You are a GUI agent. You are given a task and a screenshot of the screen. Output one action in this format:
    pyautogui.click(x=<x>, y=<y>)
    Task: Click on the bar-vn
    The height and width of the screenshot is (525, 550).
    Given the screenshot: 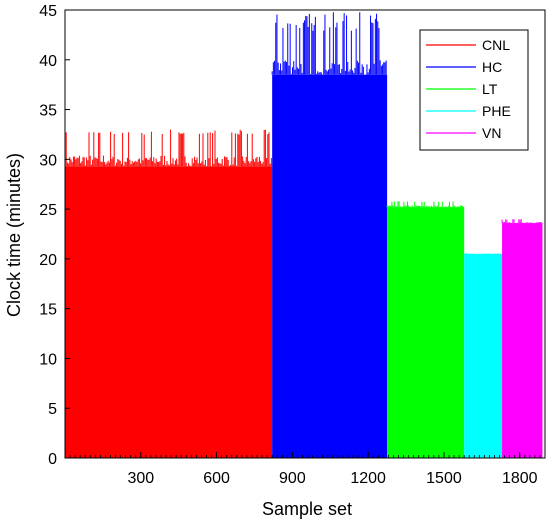 What is the action you would take?
    pyautogui.click(x=522, y=340)
    